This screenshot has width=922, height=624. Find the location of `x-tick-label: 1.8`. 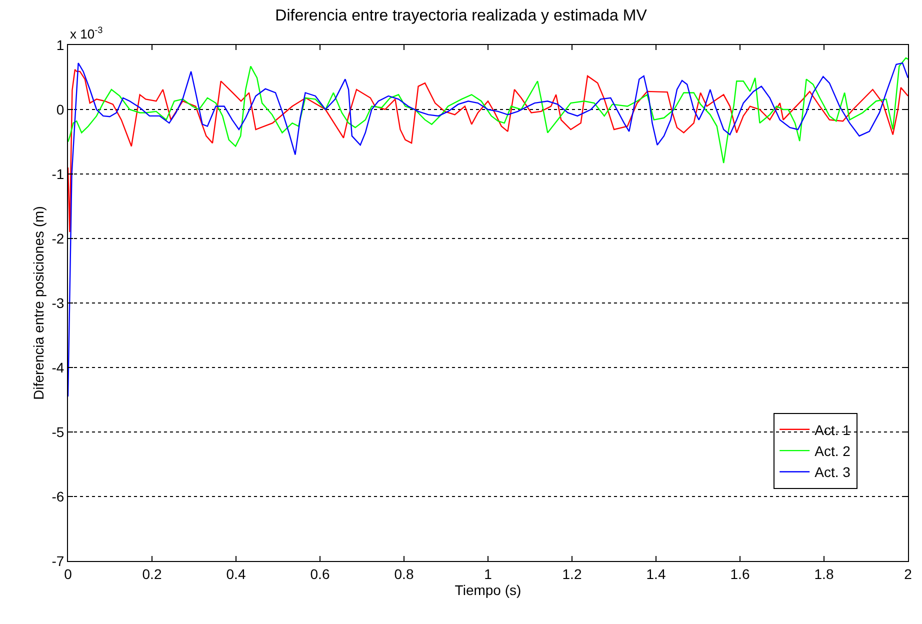

x-tick-label: 1.8 is located at coordinates (824, 574).